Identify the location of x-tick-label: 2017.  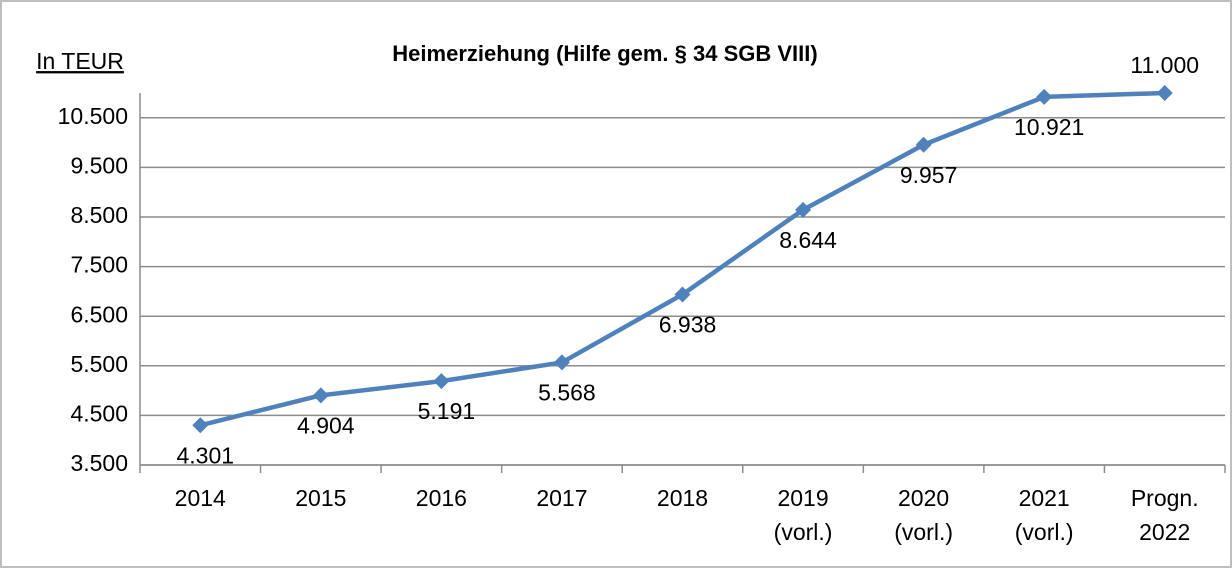
(562, 498).